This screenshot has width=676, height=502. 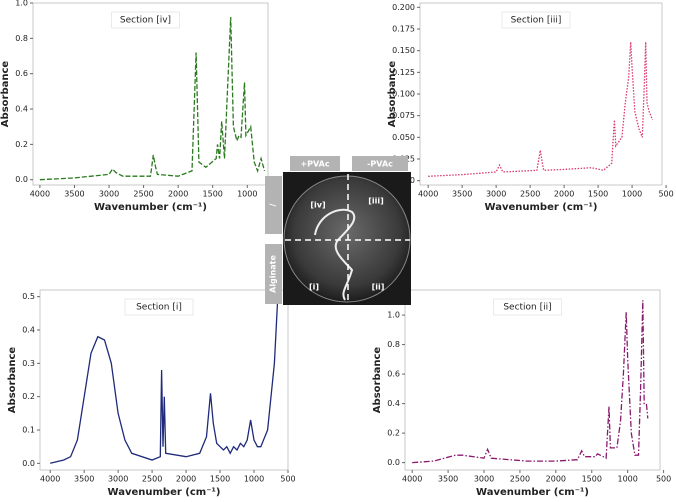 What do you see at coordinates (403, 7) in the screenshot?
I see `y-tick-label: 0.200` at bounding box center [403, 7].